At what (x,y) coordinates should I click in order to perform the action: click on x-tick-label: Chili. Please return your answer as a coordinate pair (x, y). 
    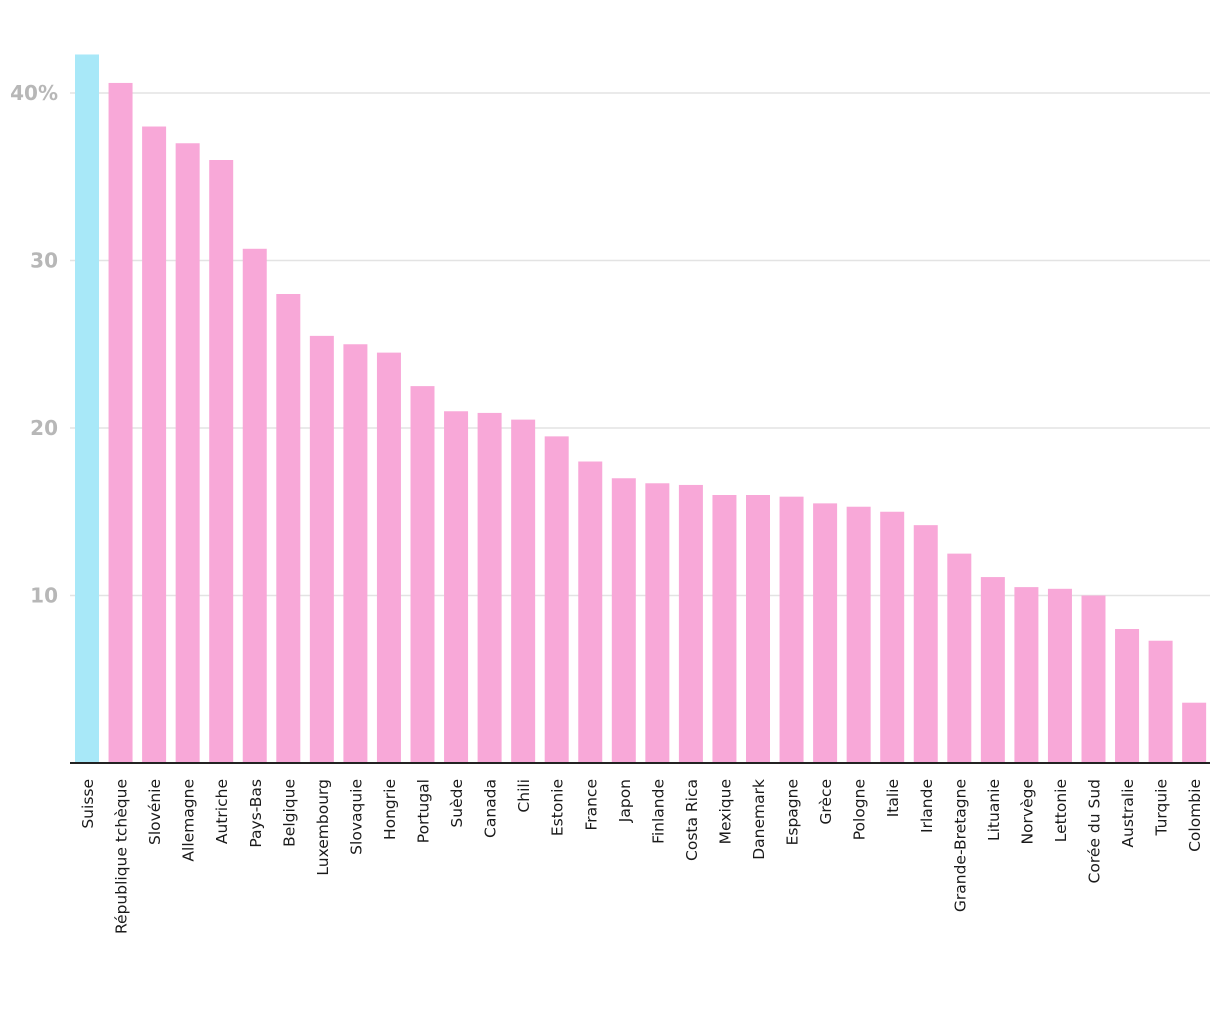
    Looking at the image, I should click on (524, 796).